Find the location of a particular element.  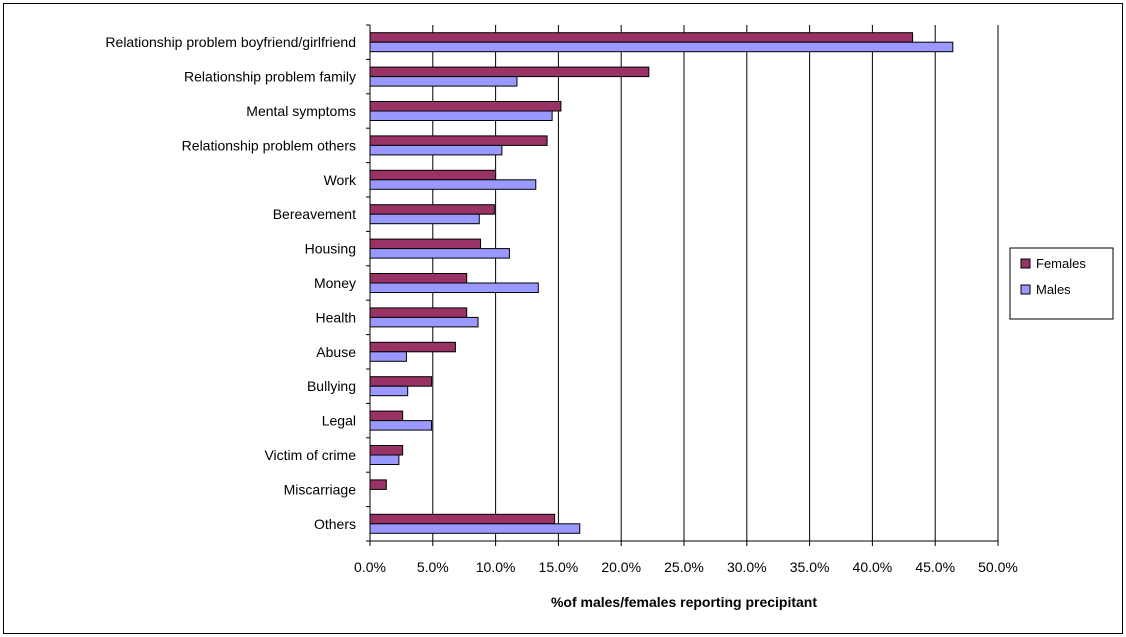

category-label: Relationship problem family is located at coordinates (270, 77).